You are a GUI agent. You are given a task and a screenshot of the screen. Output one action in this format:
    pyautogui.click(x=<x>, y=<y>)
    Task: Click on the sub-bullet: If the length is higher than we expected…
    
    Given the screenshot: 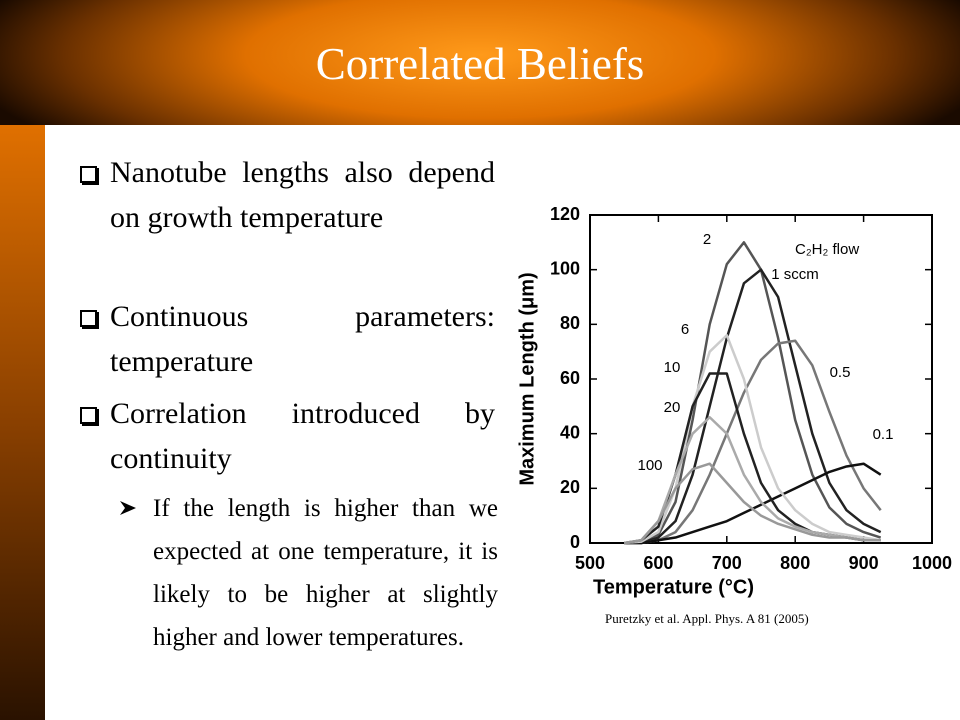 What is the action you would take?
    pyautogui.click(x=325, y=573)
    